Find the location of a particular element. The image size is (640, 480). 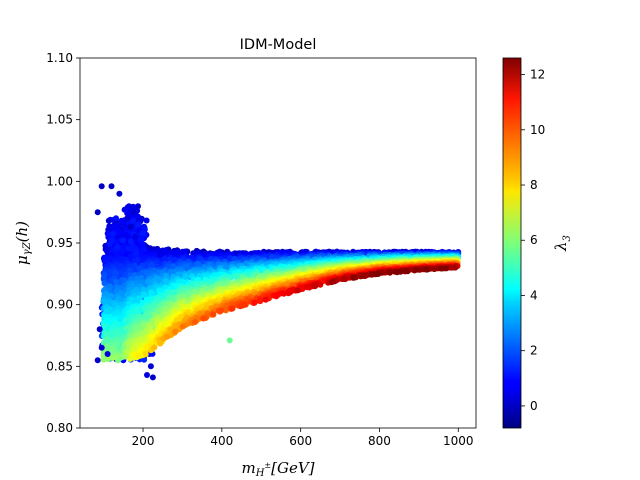

chart-title: IDM-Model is located at coordinates (278, 45).